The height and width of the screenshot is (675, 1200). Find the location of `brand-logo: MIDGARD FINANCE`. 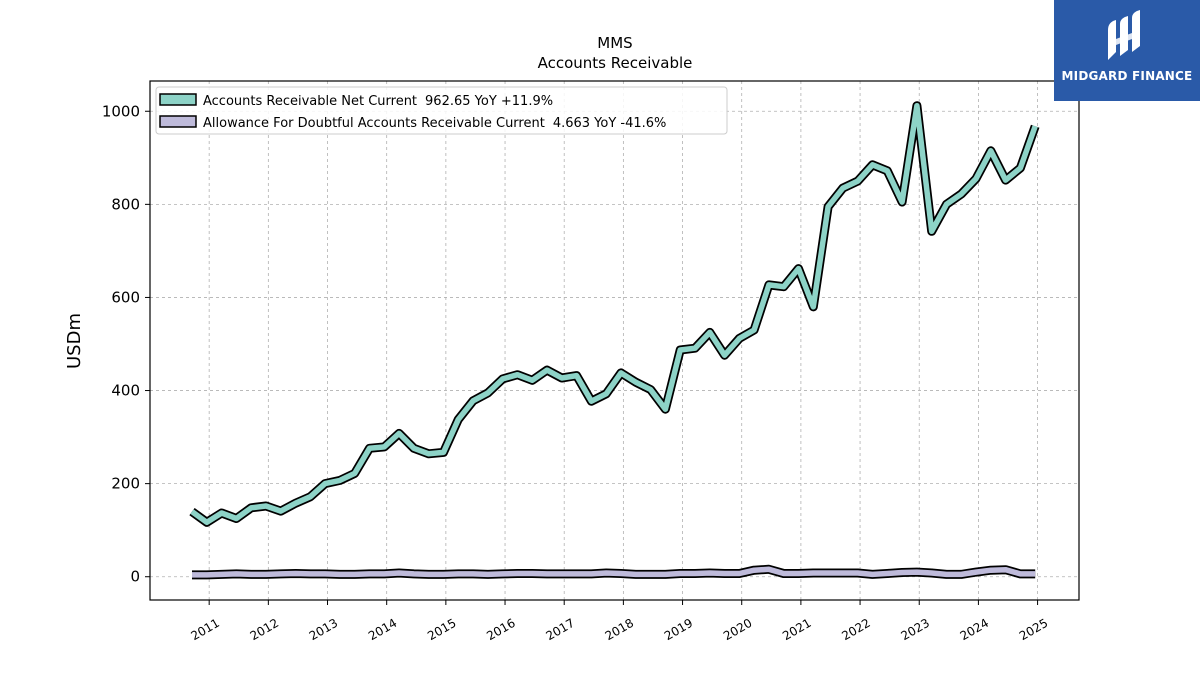

brand-logo: MIDGARD FINANCE is located at coordinates (1127, 50).